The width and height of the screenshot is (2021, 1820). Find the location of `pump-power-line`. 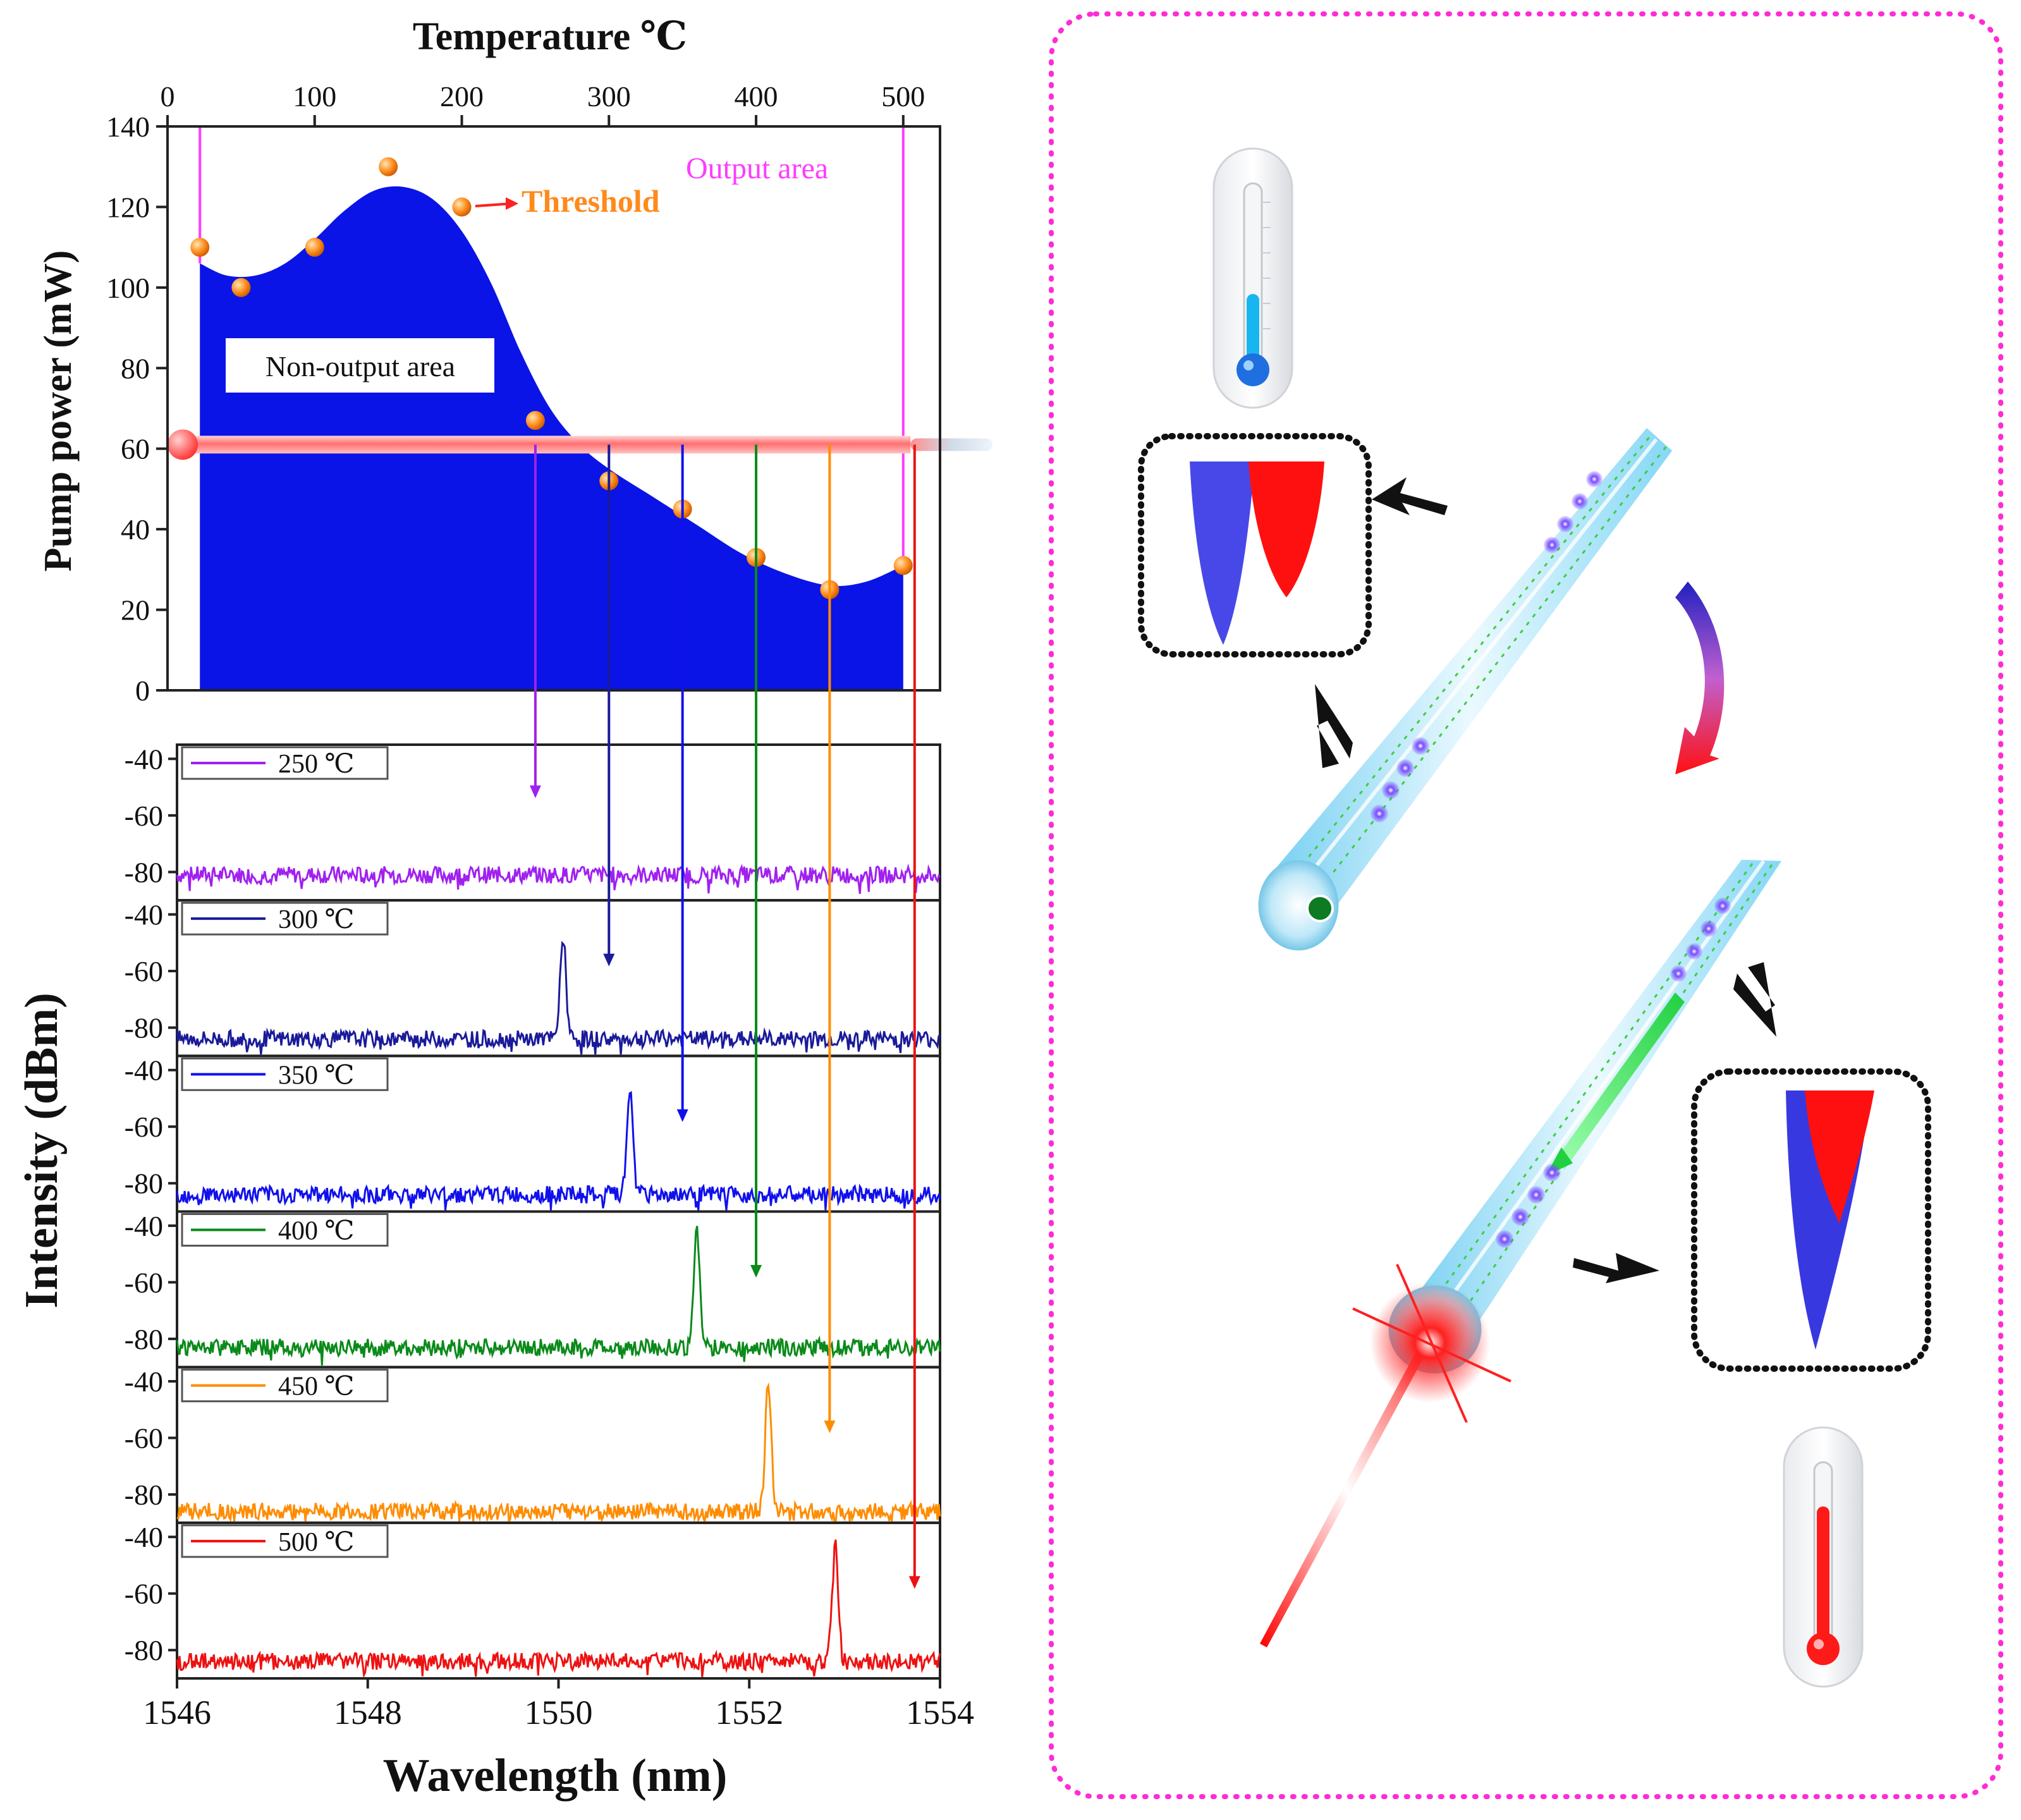

pump-power-line is located at coordinates (580, 444).